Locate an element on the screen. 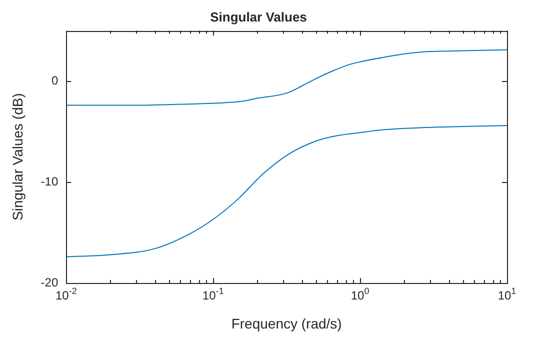  x-axis-title: Frequency (rad/s) is located at coordinates (286, 323).